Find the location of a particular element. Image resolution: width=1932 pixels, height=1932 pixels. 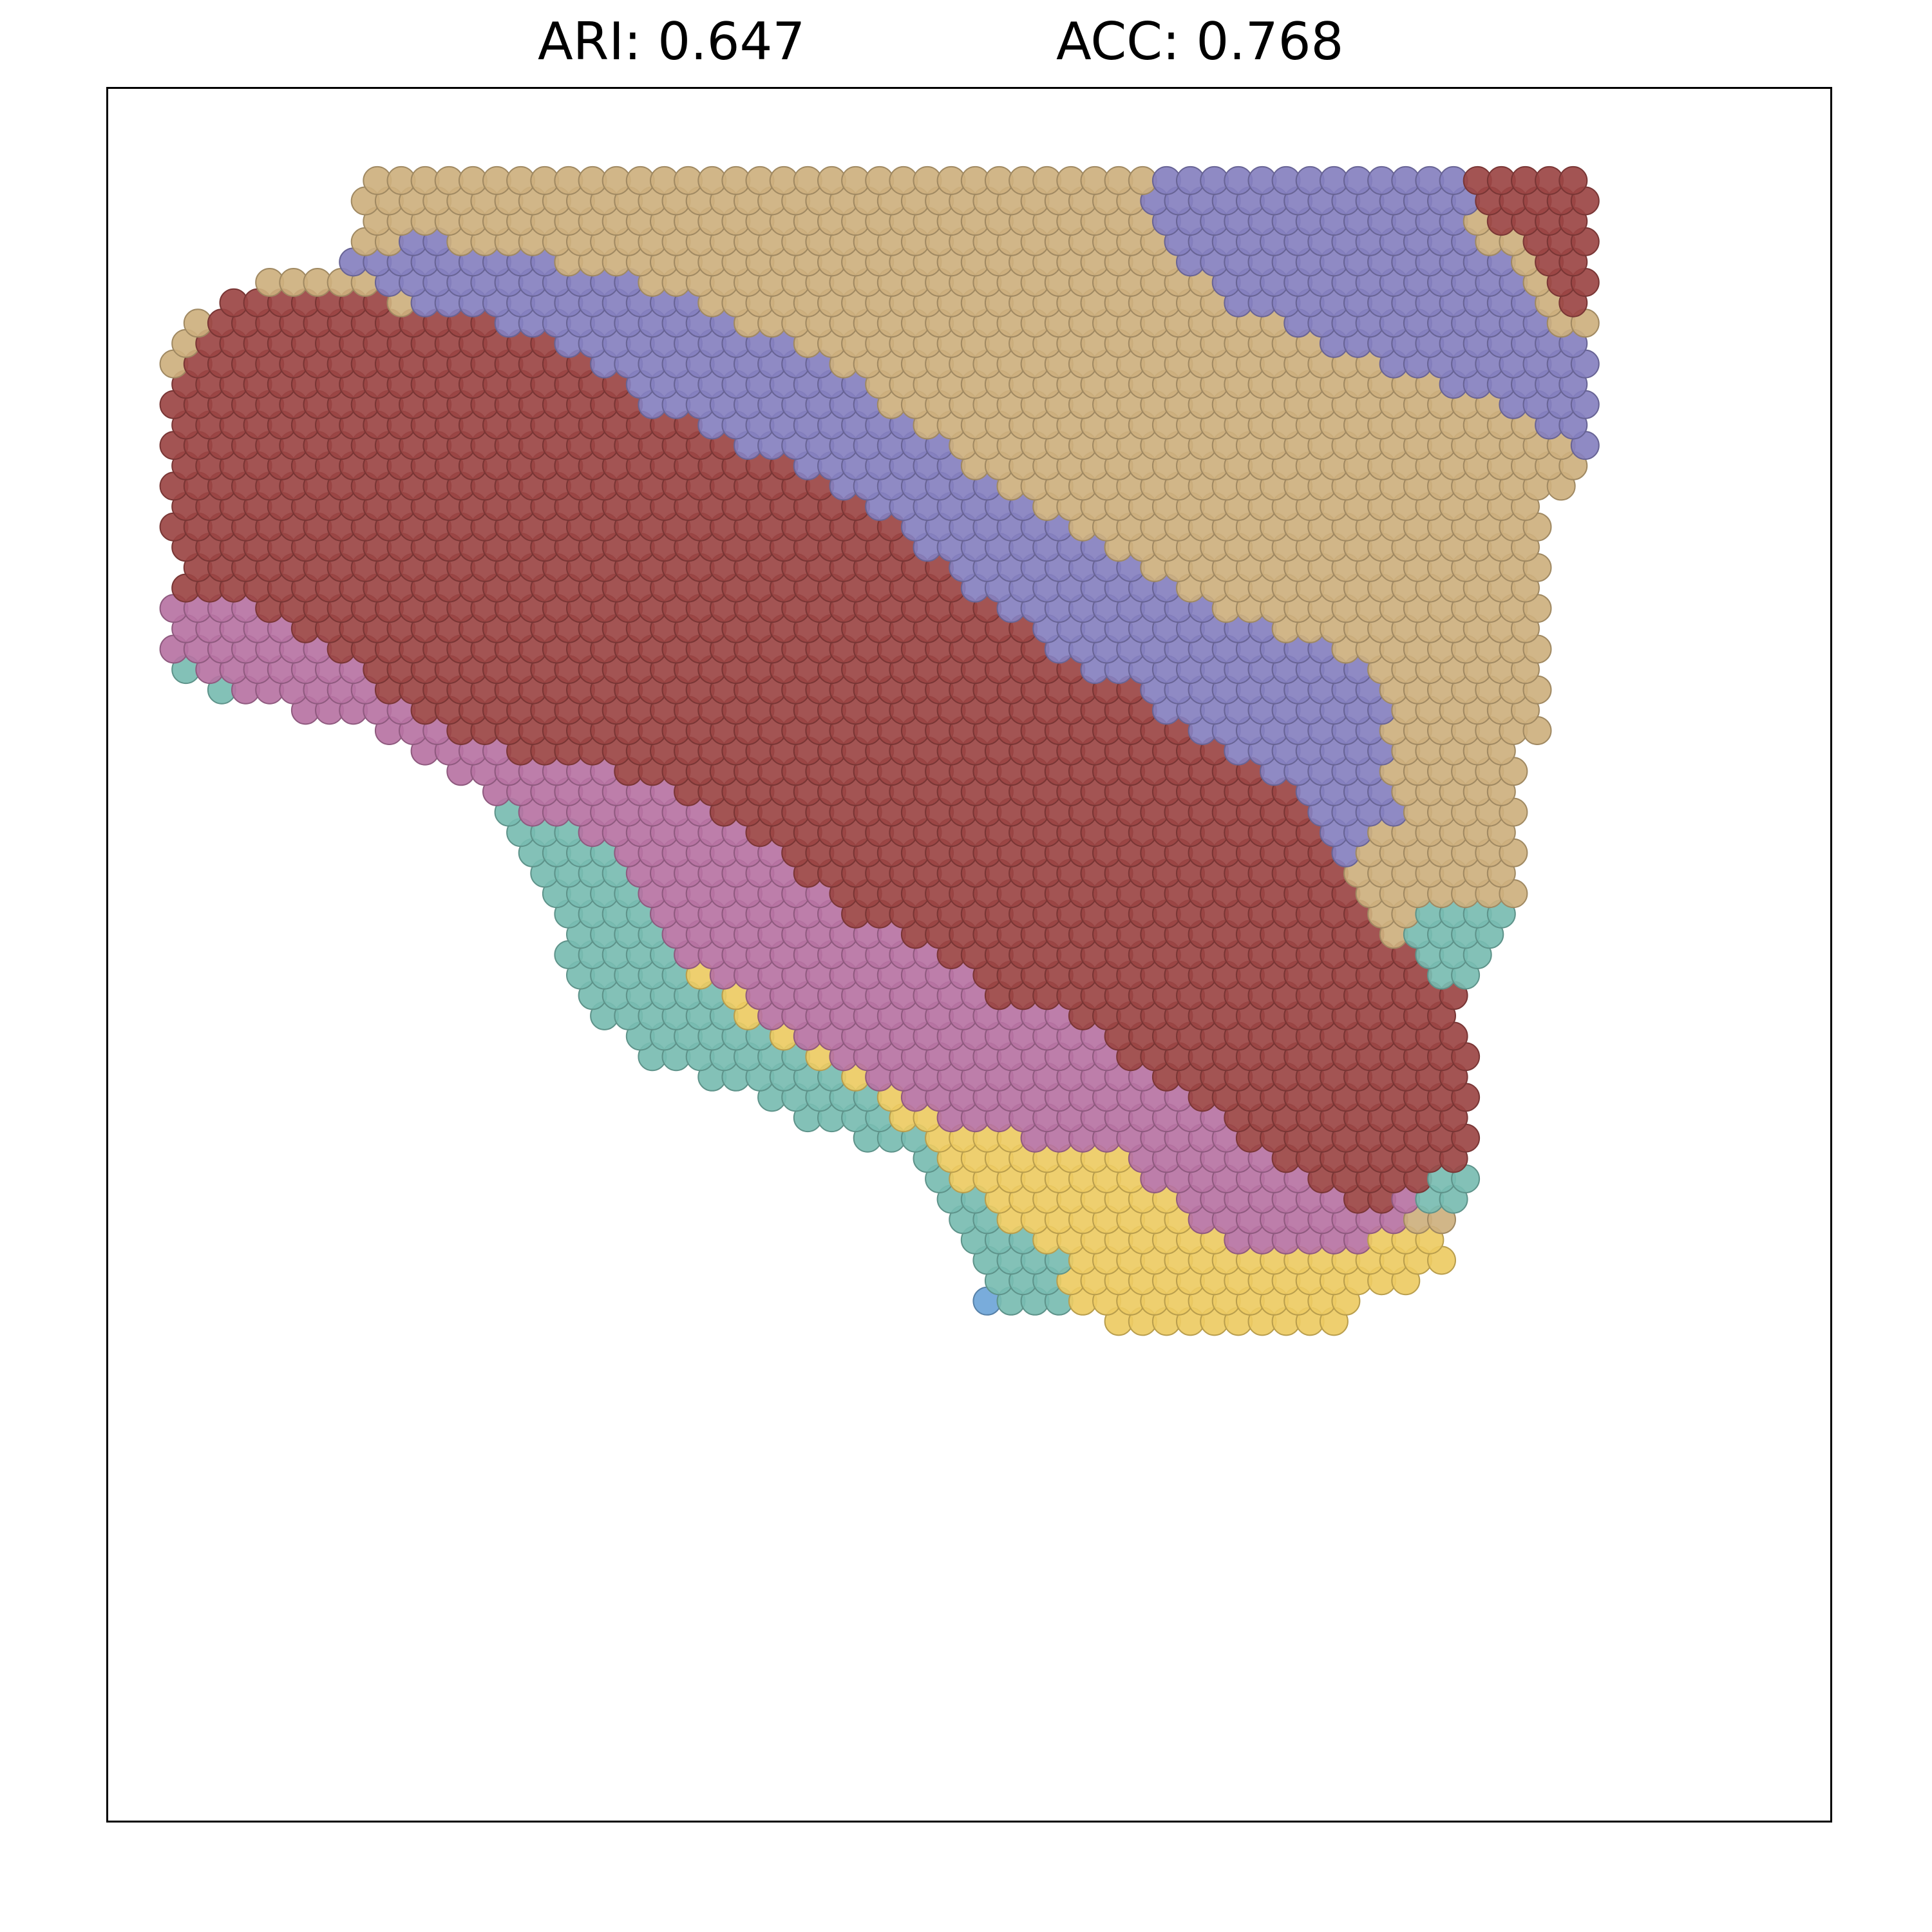

spot-darkred is located at coordinates (1573, 181).